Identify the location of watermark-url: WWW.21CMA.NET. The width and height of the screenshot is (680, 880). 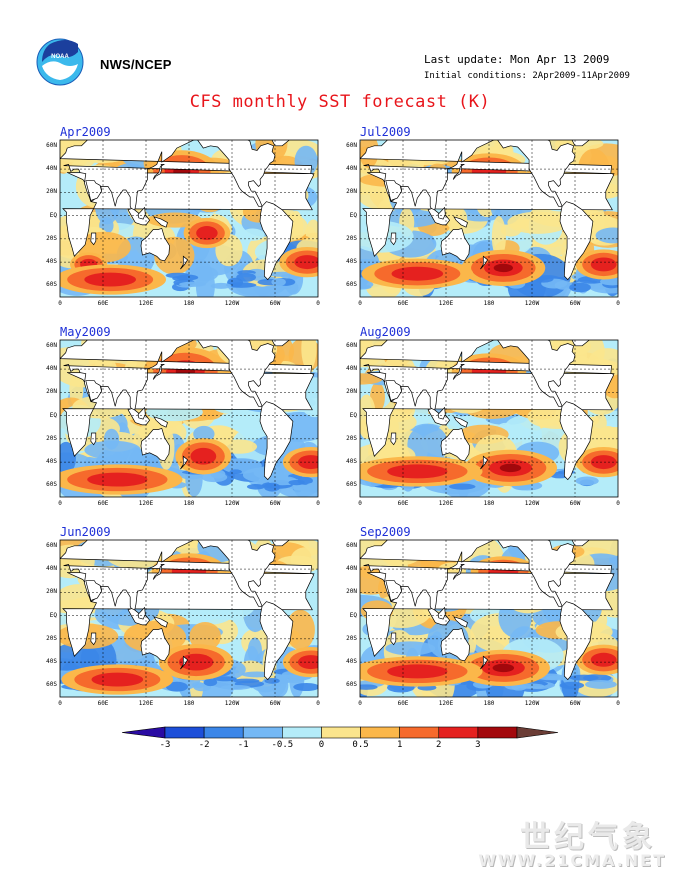
(572, 860).